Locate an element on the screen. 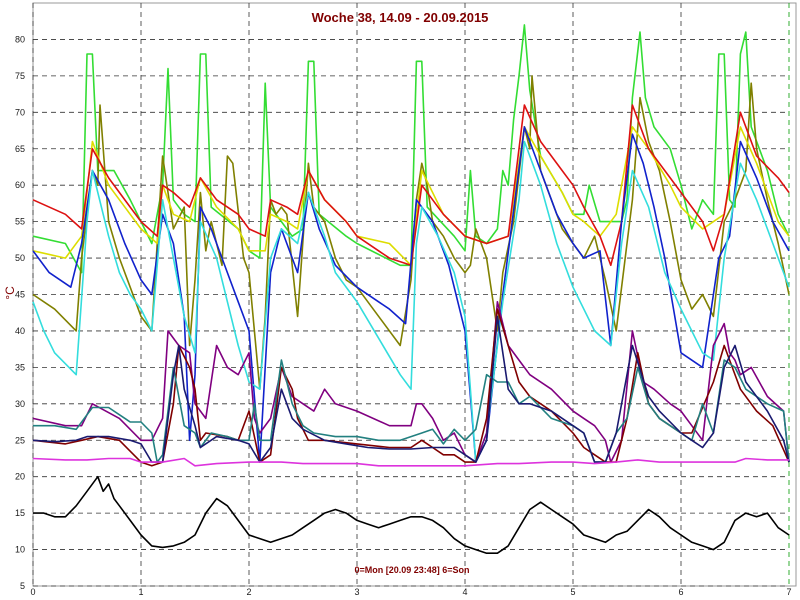 The height and width of the screenshot is (600, 800). y-tick-label: 55 is located at coordinates (20, 222).